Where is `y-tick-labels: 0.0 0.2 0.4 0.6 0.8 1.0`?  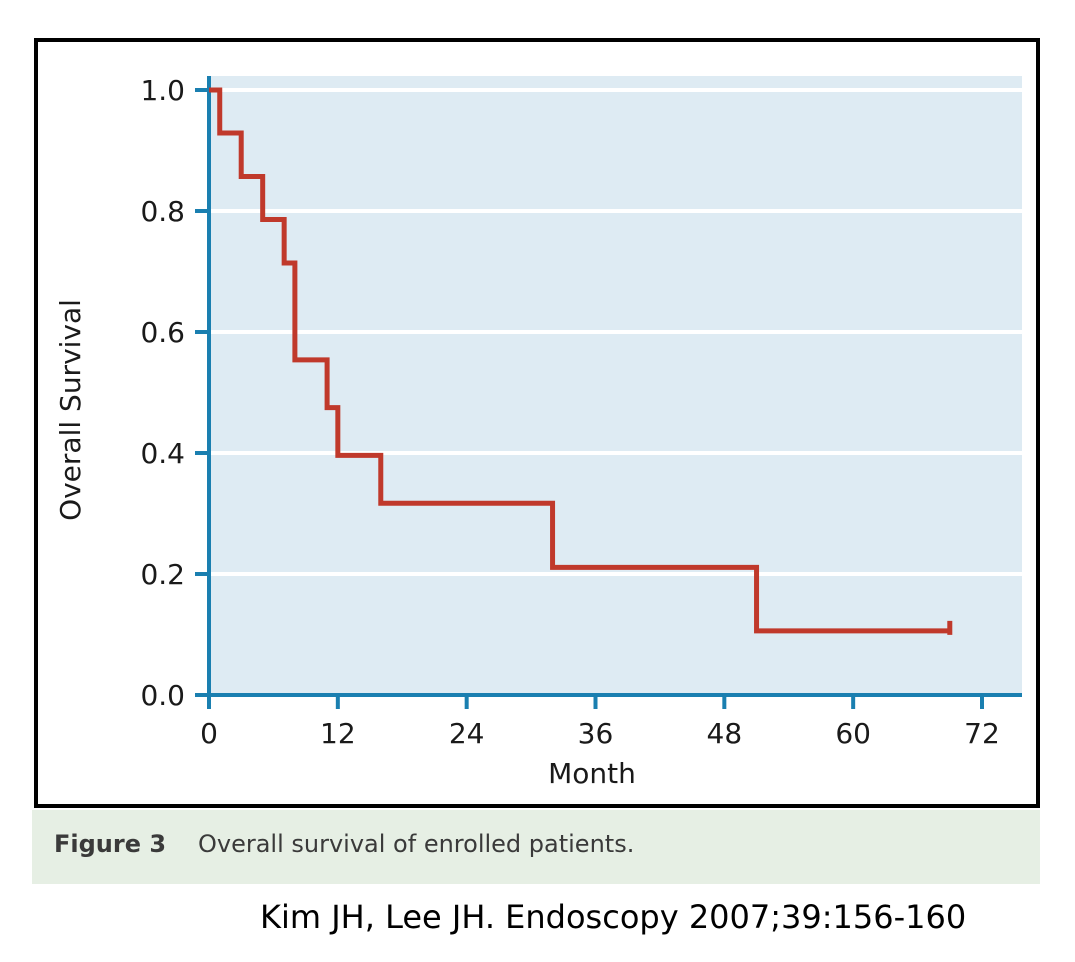
y-tick-labels: 0.0 0.2 0.4 0.6 0.8 1.0 is located at coordinates (174, 393).